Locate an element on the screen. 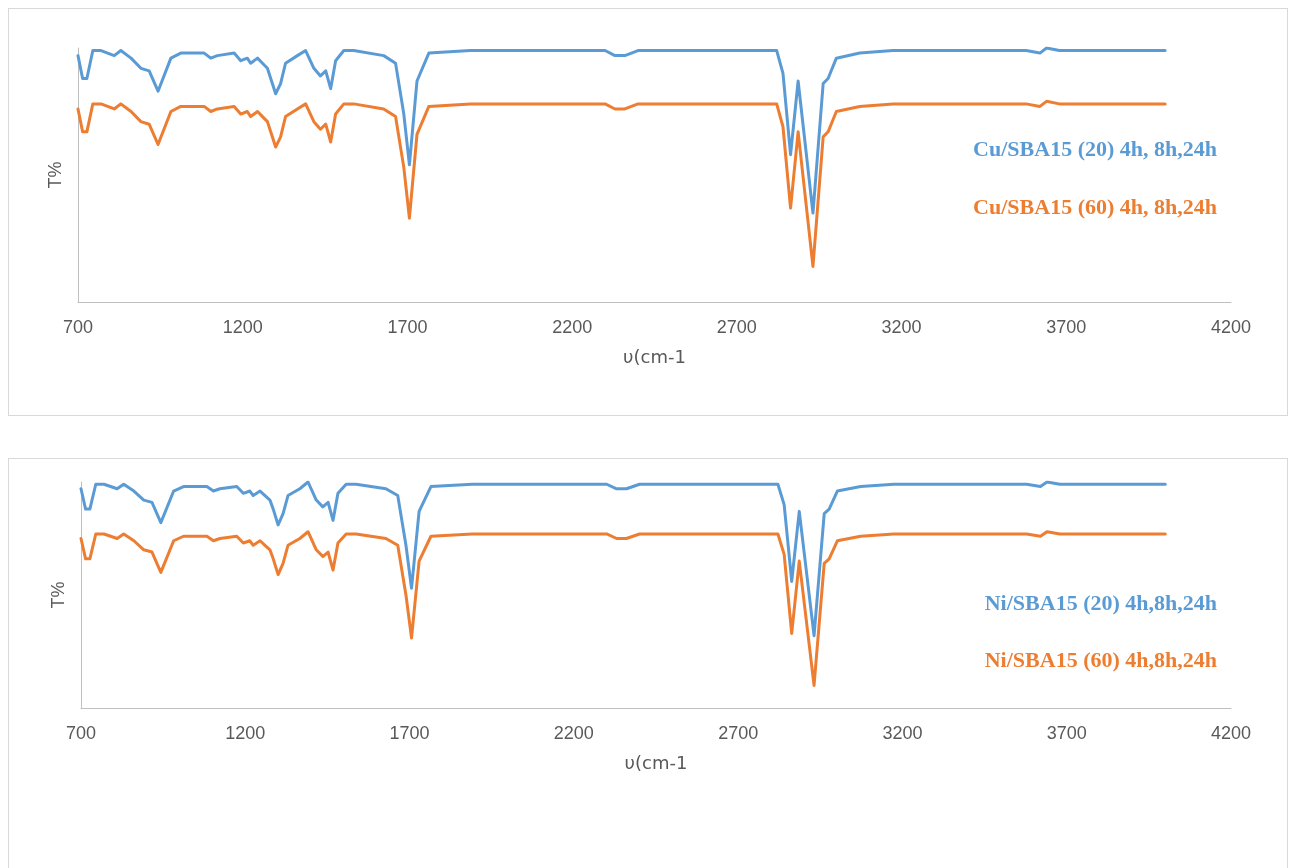  text: Ni/SBA15 (20) 4h,8h,24h is located at coordinates (1101, 602).